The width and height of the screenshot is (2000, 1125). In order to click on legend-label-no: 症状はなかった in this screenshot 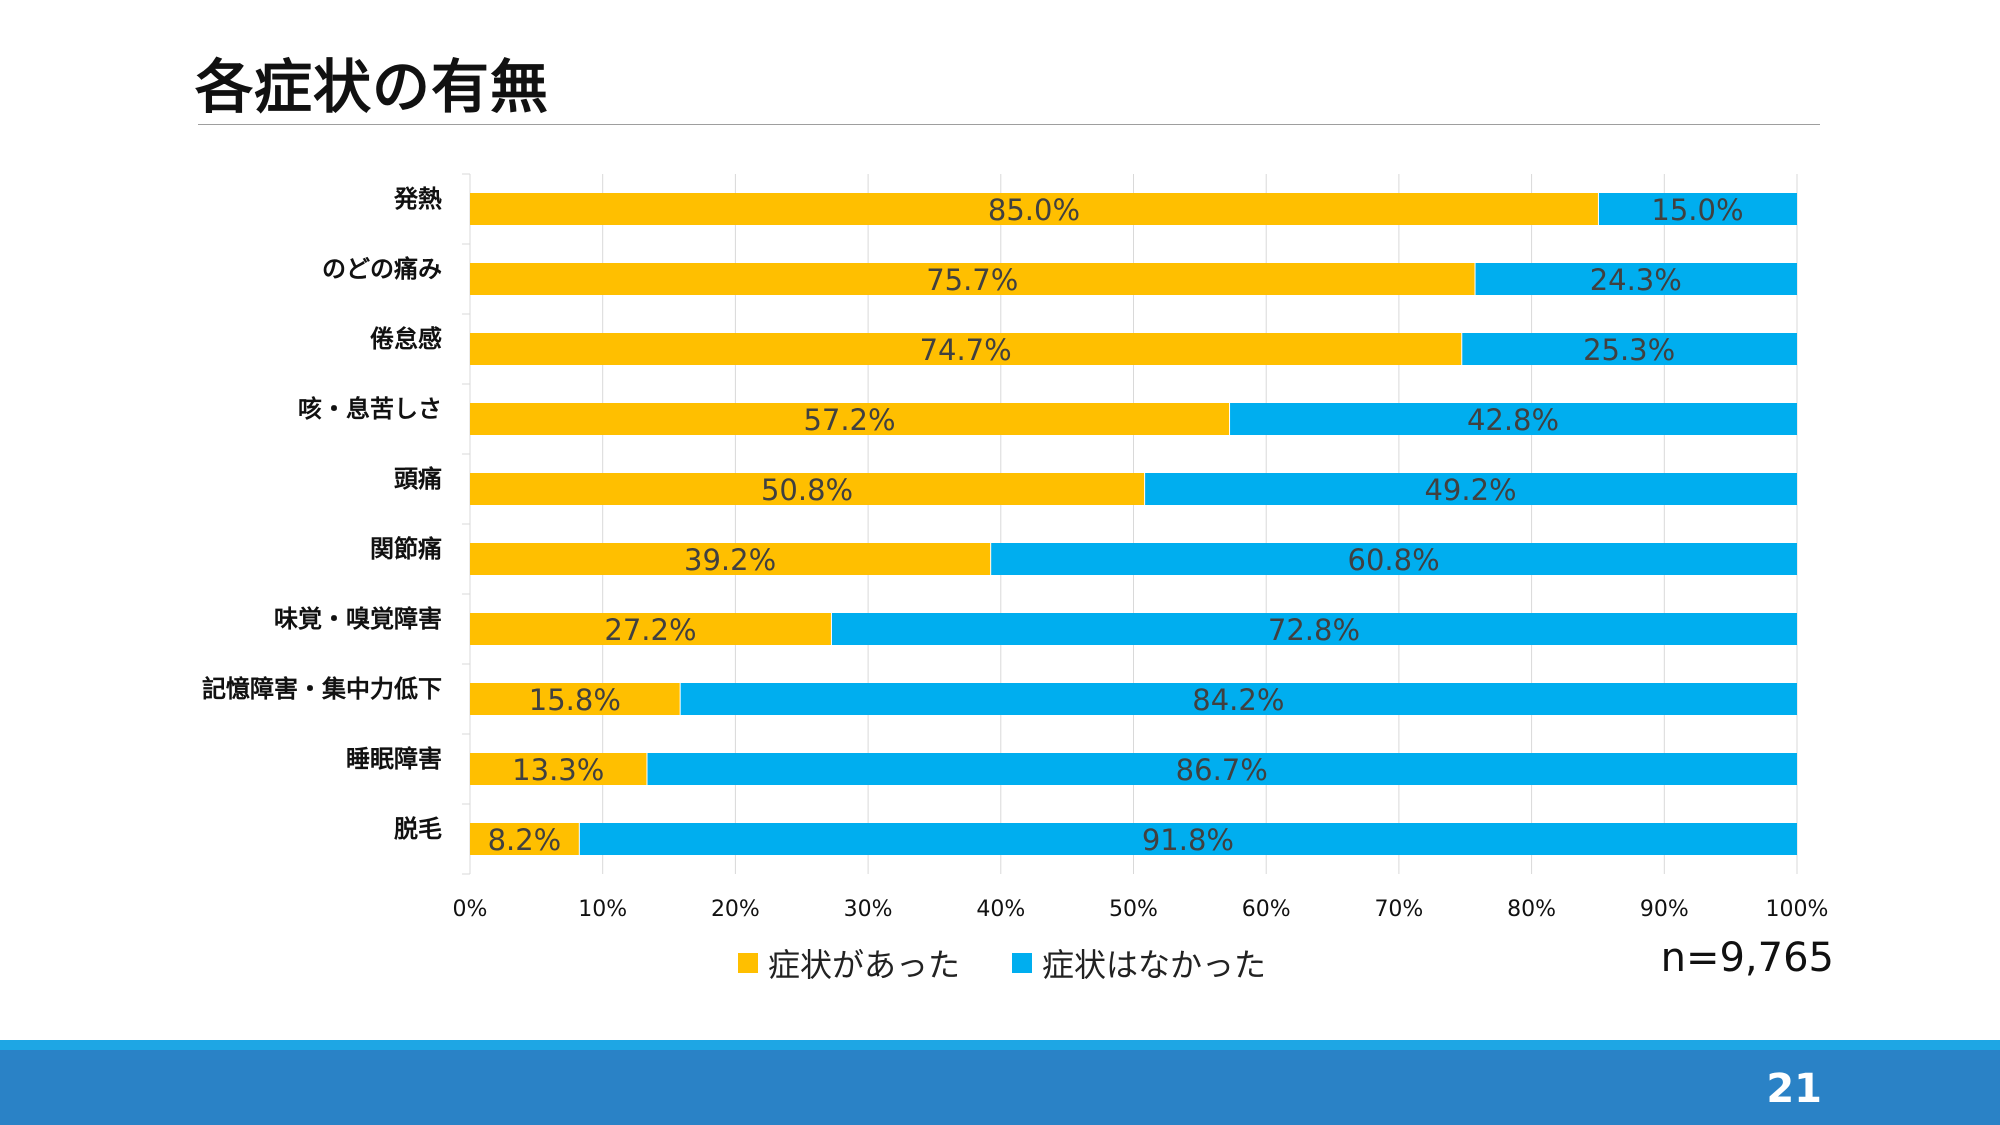, I will do `click(1154, 965)`.